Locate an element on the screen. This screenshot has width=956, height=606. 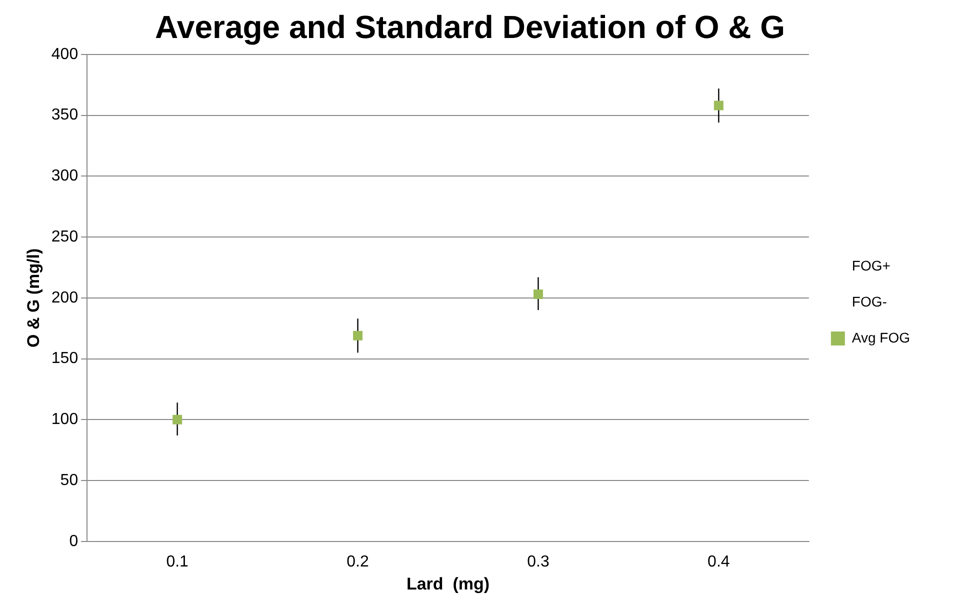
legend-label: Avg FOG is located at coordinates (881, 337).